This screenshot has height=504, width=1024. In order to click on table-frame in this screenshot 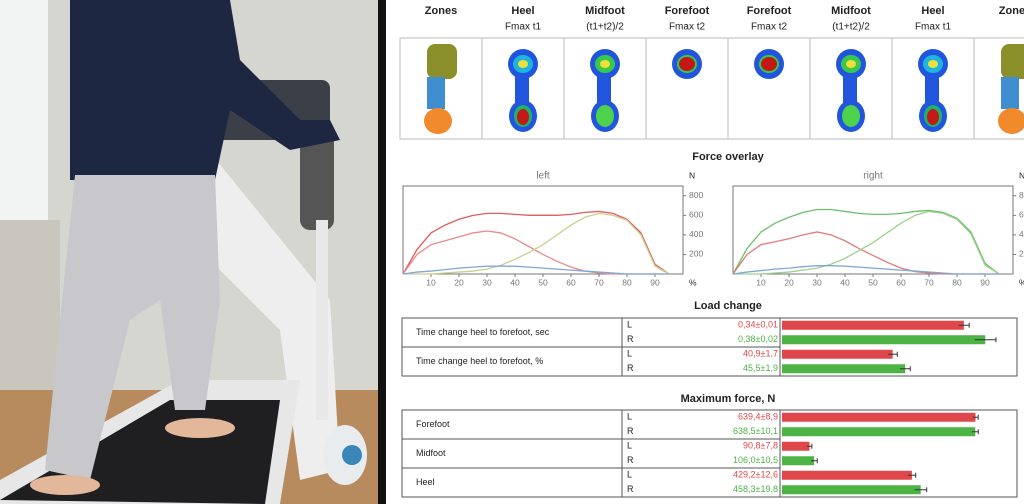, I will do `click(709, 347)`.